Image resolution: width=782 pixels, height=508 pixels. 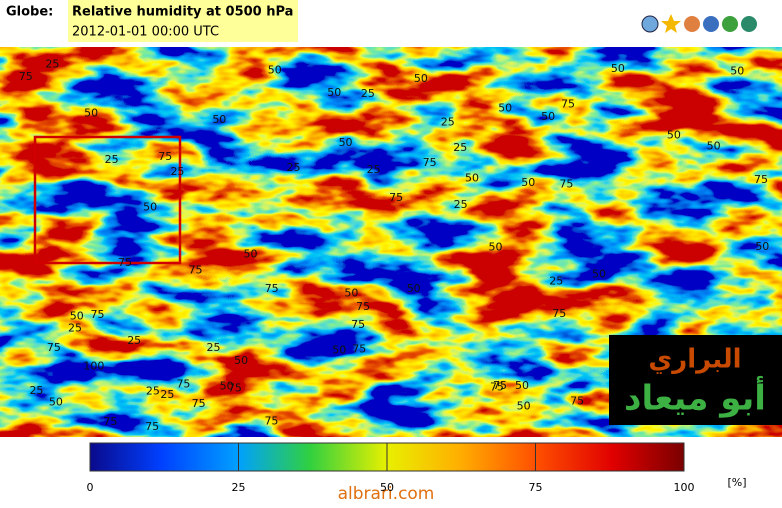 I want to click on watermark-line1: البراري, so click(x=694, y=360).